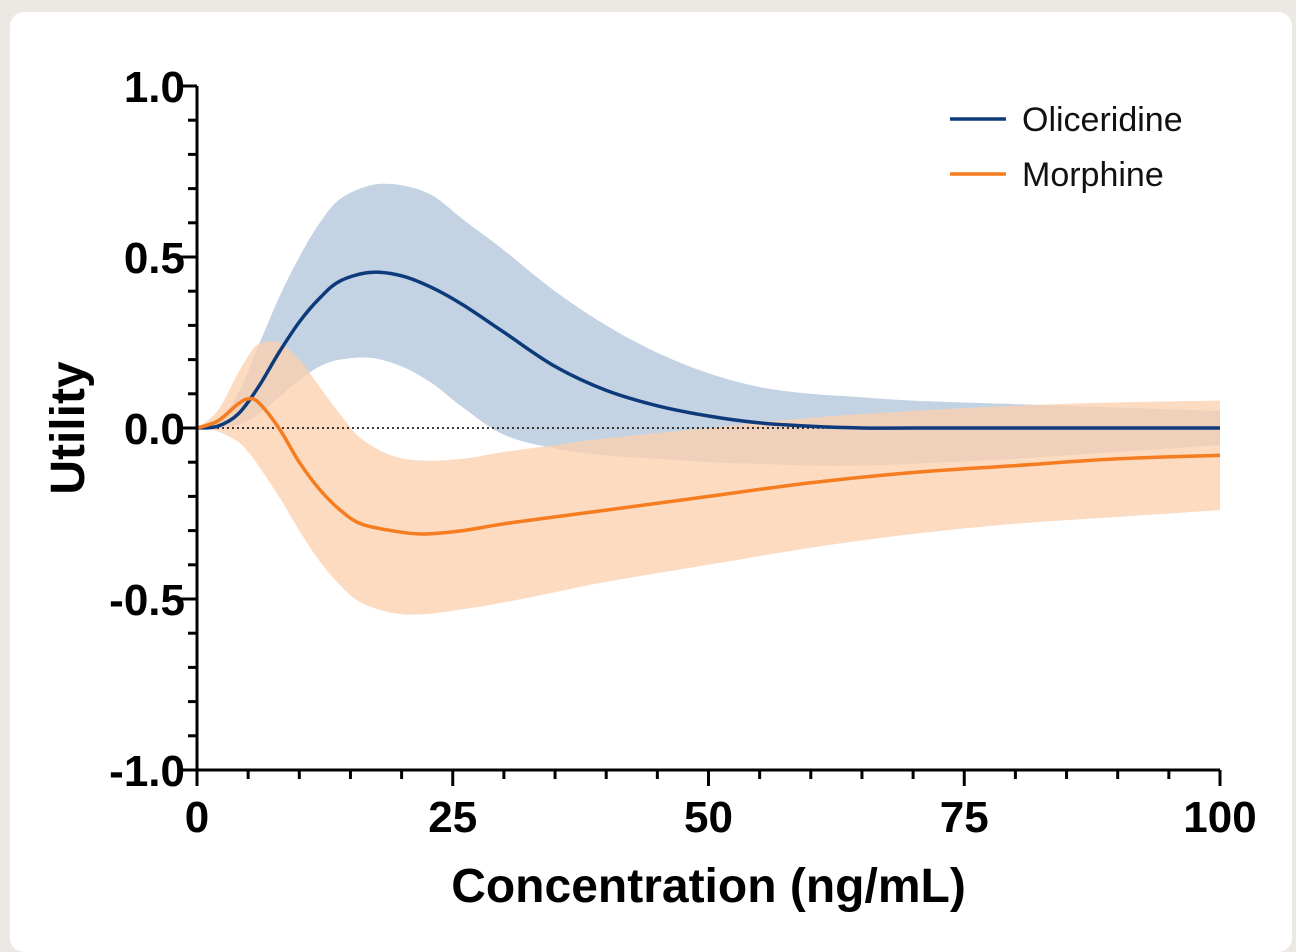 This screenshot has height=952, width=1296. What do you see at coordinates (964, 817) in the screenshot?
I see `x-tick-label: 75` at bounding box center [964, 817].